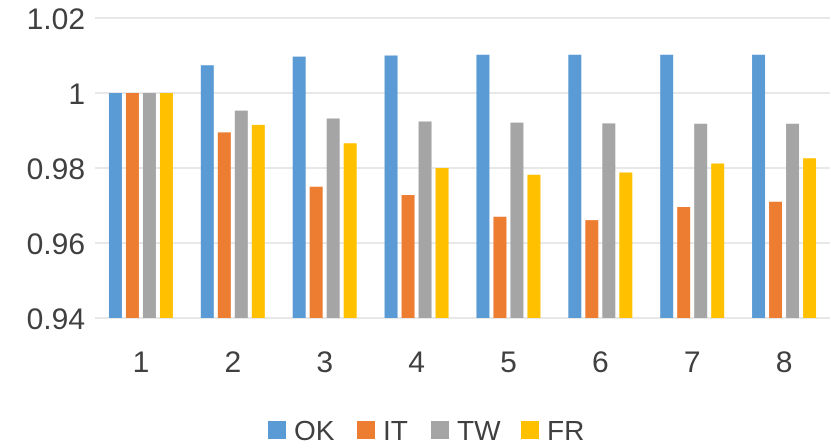  Describe the element at coordinates (416, 362) in the screenshot. I see `x-tick-label: 4` at that location.